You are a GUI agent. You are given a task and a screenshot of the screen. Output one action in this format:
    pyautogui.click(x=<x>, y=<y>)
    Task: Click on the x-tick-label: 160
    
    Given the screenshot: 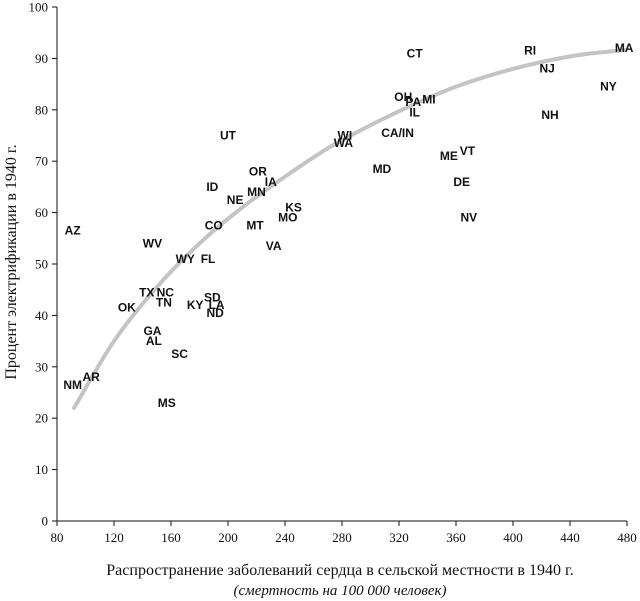 What is the action you would take?
    pyautogui.click(x=171, y=537)
    